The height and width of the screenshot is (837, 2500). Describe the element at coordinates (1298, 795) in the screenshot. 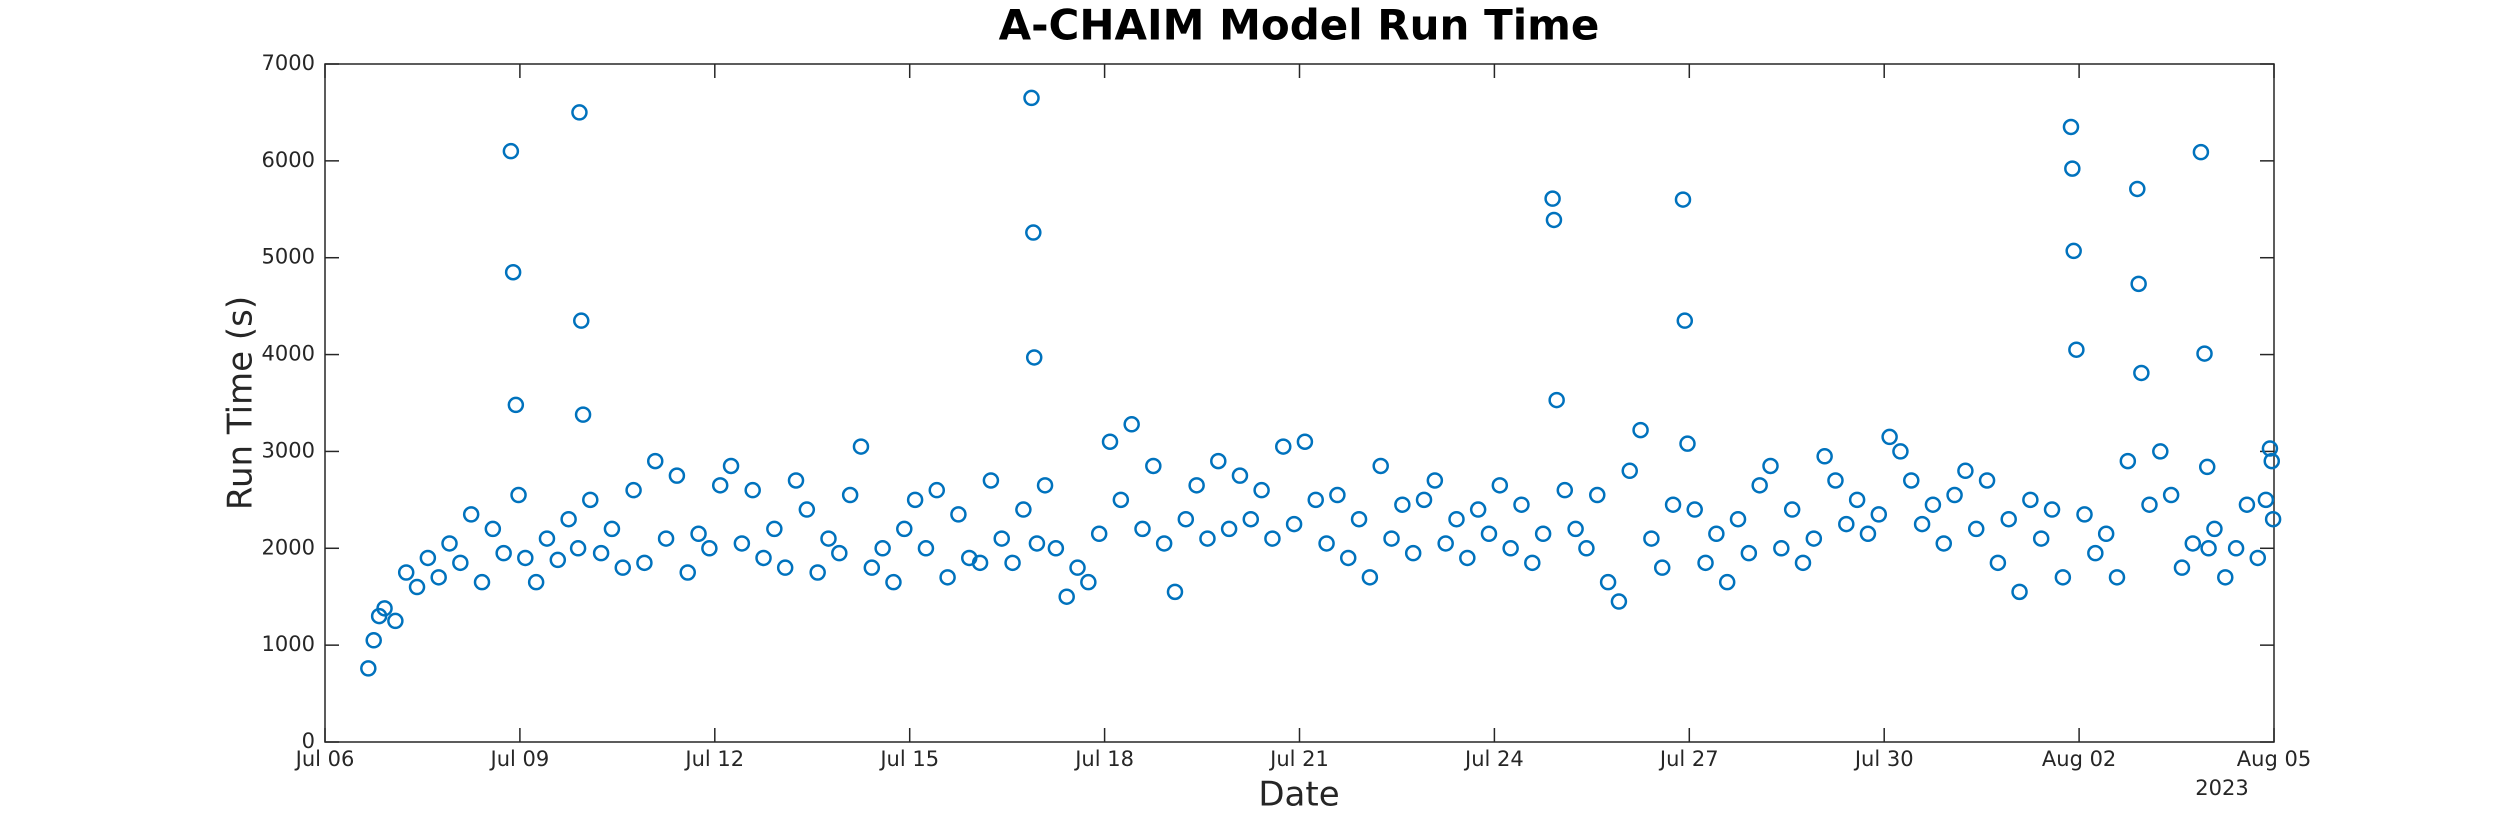

I see `x-axis-label: Date` at that location.